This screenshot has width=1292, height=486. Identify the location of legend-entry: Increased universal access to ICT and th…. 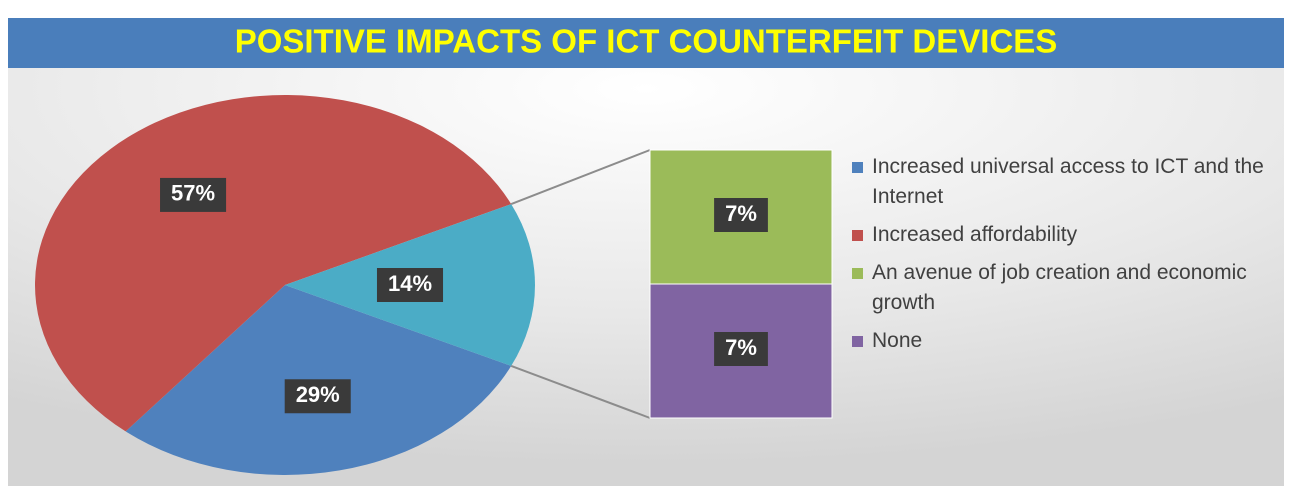
(1059, 182).